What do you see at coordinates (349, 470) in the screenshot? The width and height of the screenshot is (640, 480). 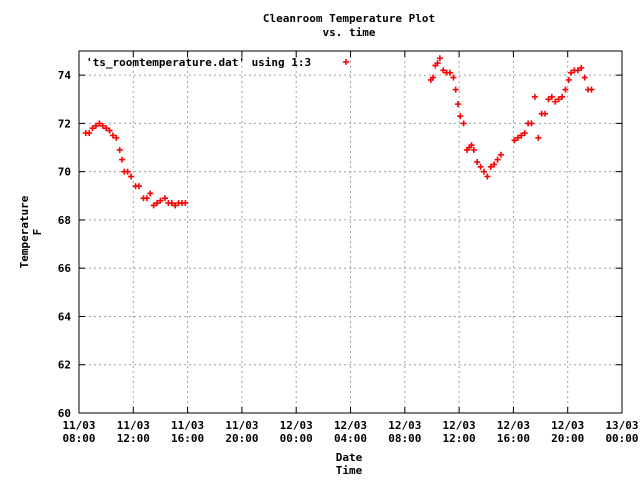 I see `x-axis-label-line2: Time` at bounding box center [349, 470].